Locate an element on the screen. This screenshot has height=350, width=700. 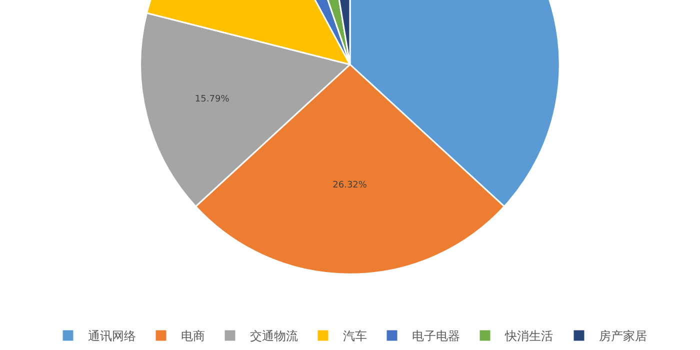
legend-label: 快消生活 is located at coordinates (528, 336).